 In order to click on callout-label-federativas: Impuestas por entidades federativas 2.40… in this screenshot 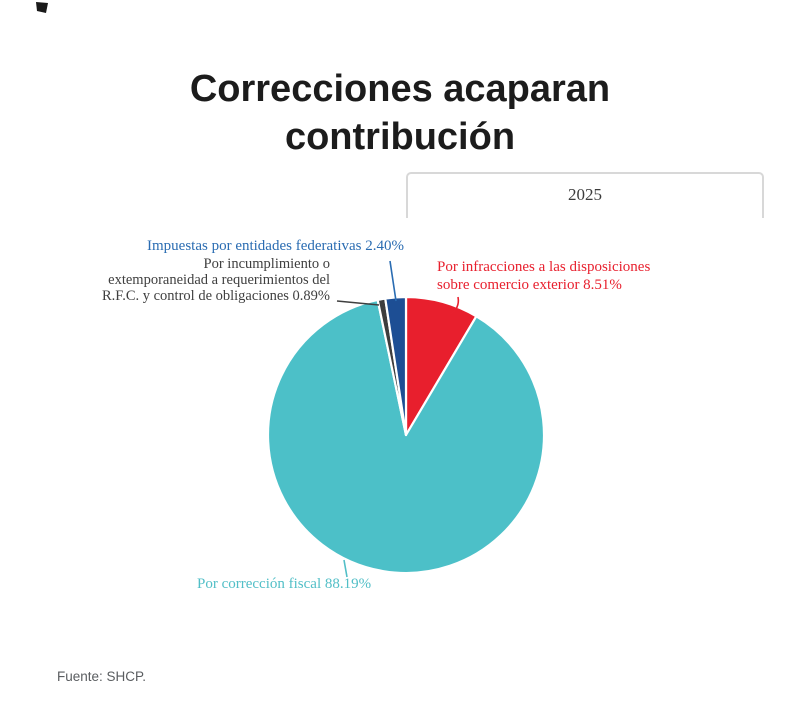, I will do `click(275, 246)`.